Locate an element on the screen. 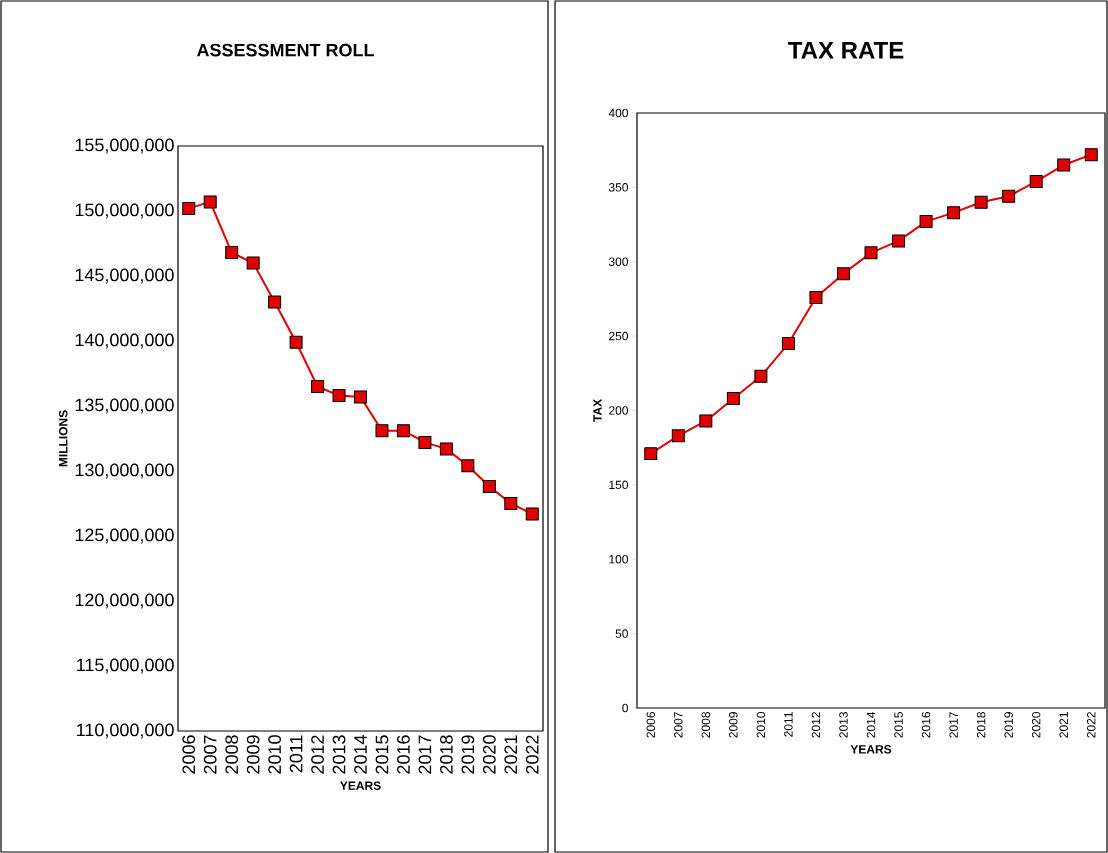 This screenshot has width=1108, height=853. y-tick-label: 50 is located at coordinates (622, 633).